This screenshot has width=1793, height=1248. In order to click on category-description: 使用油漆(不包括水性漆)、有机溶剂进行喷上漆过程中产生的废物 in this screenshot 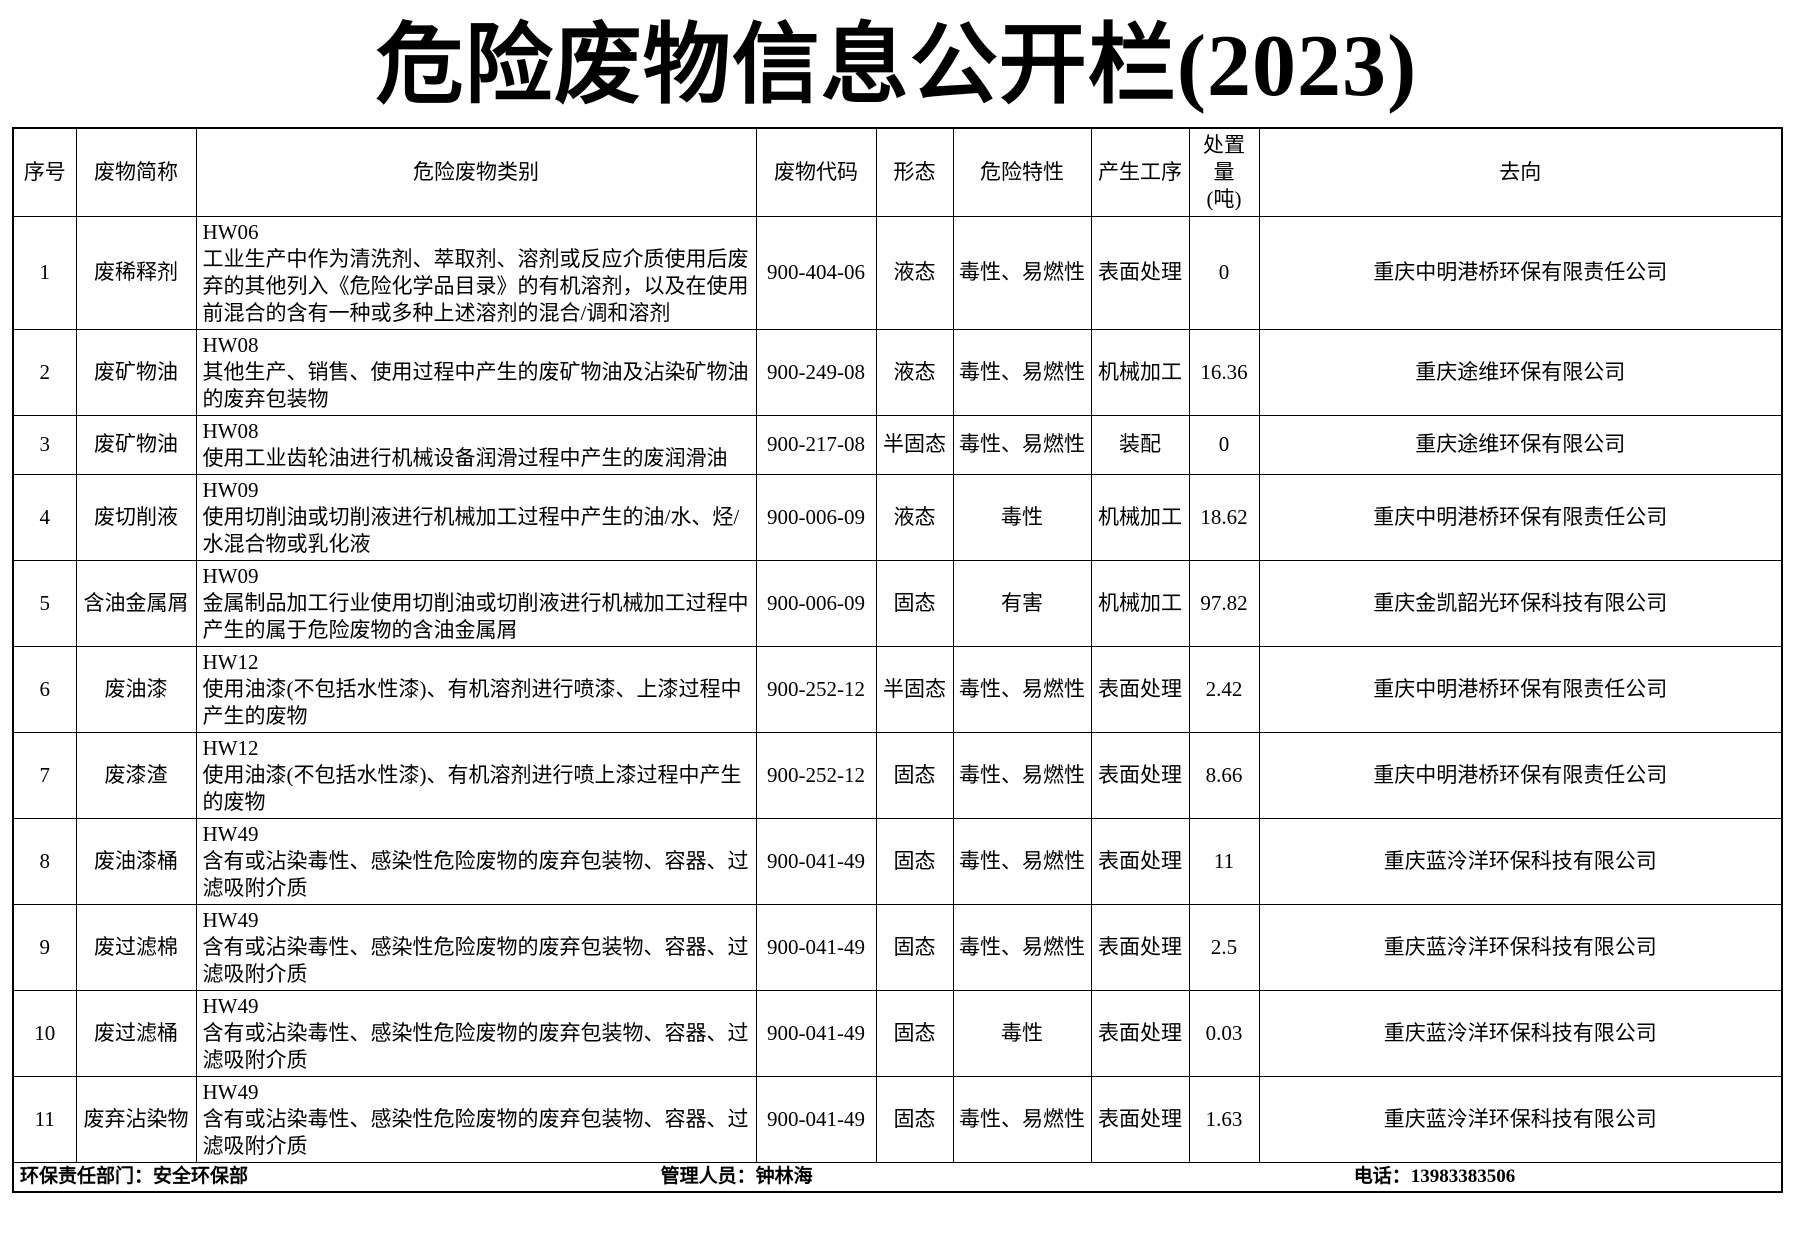, I will do `click(472, 788)`.